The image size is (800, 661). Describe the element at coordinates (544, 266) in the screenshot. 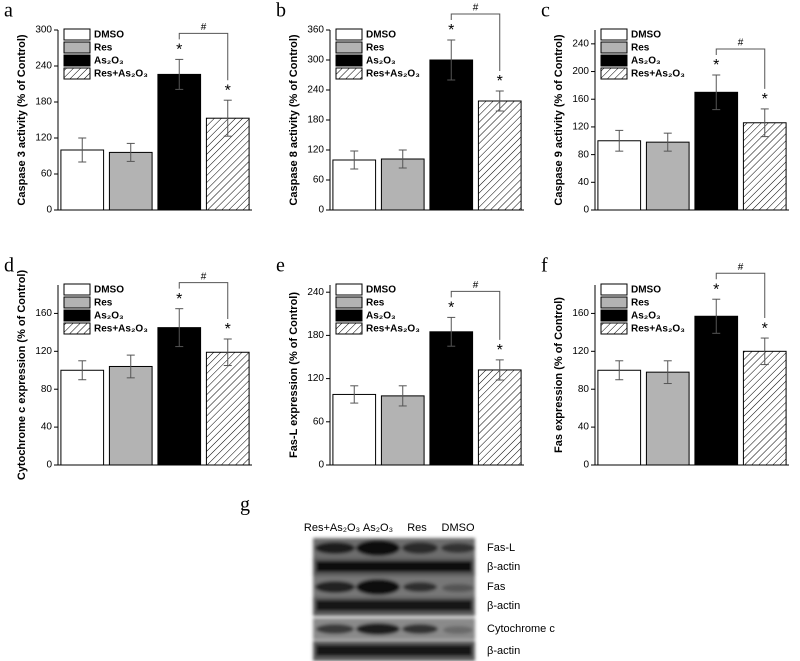

I see `panel-letter: f` at that location.